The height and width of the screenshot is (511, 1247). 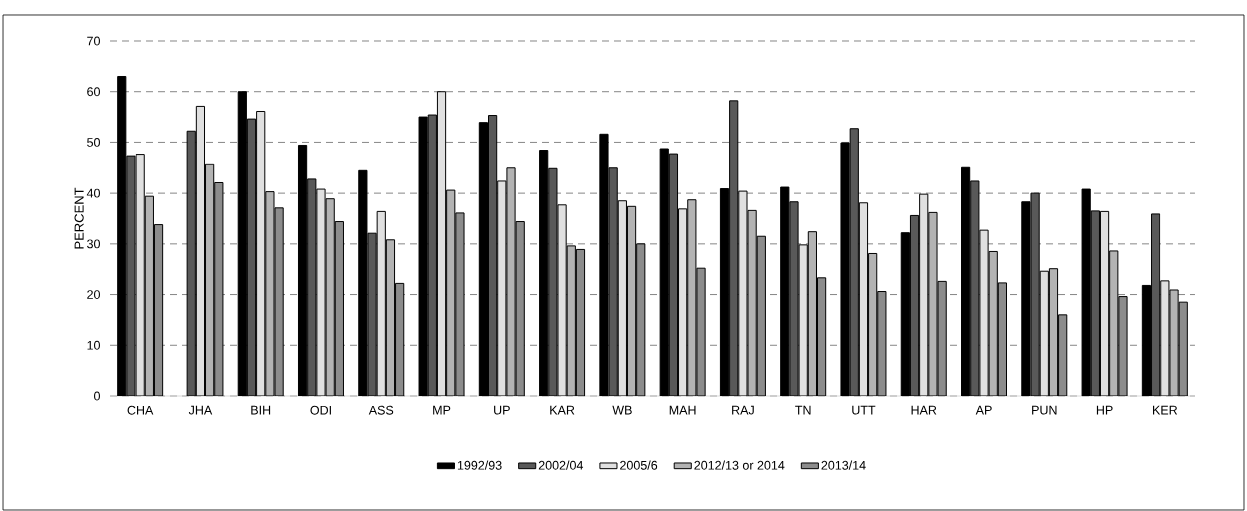 What do you see at coordinates (93, 41) in the screenshot?
I see `y-tick-label: 70` at bounding box center [93, 41].